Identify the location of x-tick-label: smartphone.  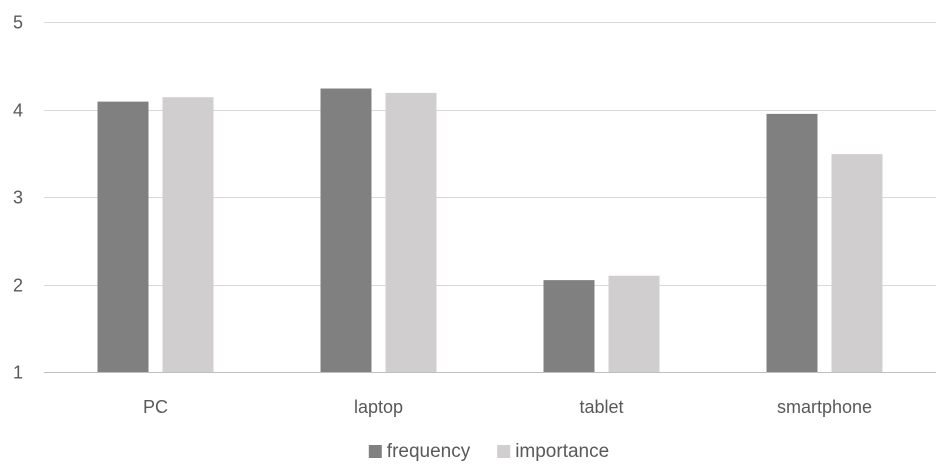
(824, 407).